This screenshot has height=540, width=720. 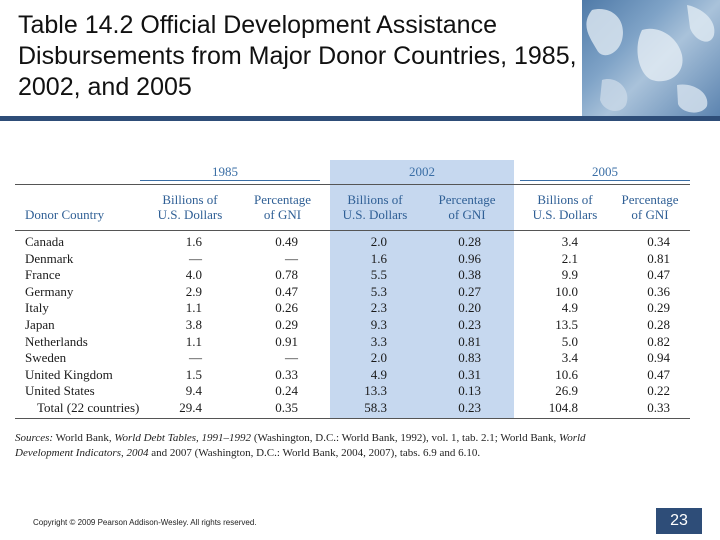 I want to click on table-cell: 0.83, so click(x=469, y=358).